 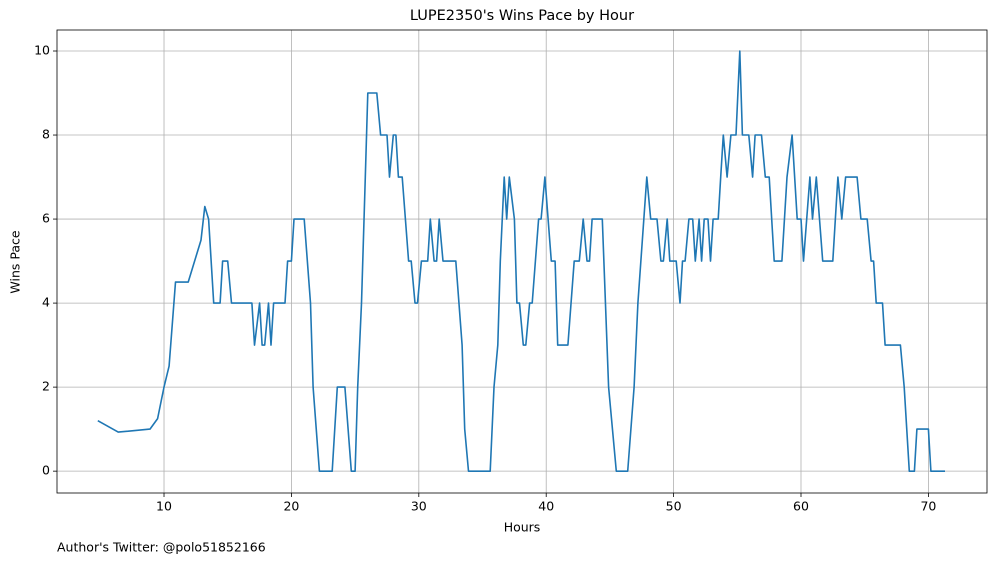 What do you see at coordinates (46, 470) in the screenshot?
I see `y-tick-label: 0` at bounding box center [46, 470].